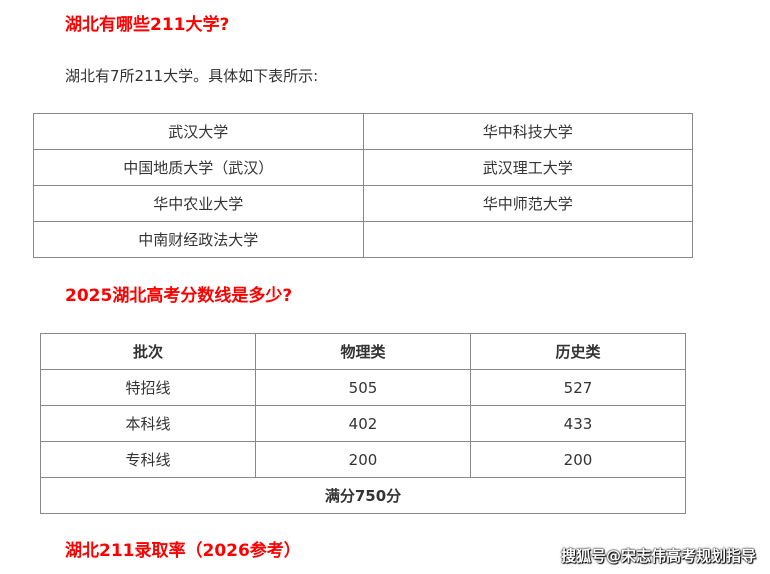 This screenshot has height=574, width=770. I want to click on table-cell, so click(527, 239).